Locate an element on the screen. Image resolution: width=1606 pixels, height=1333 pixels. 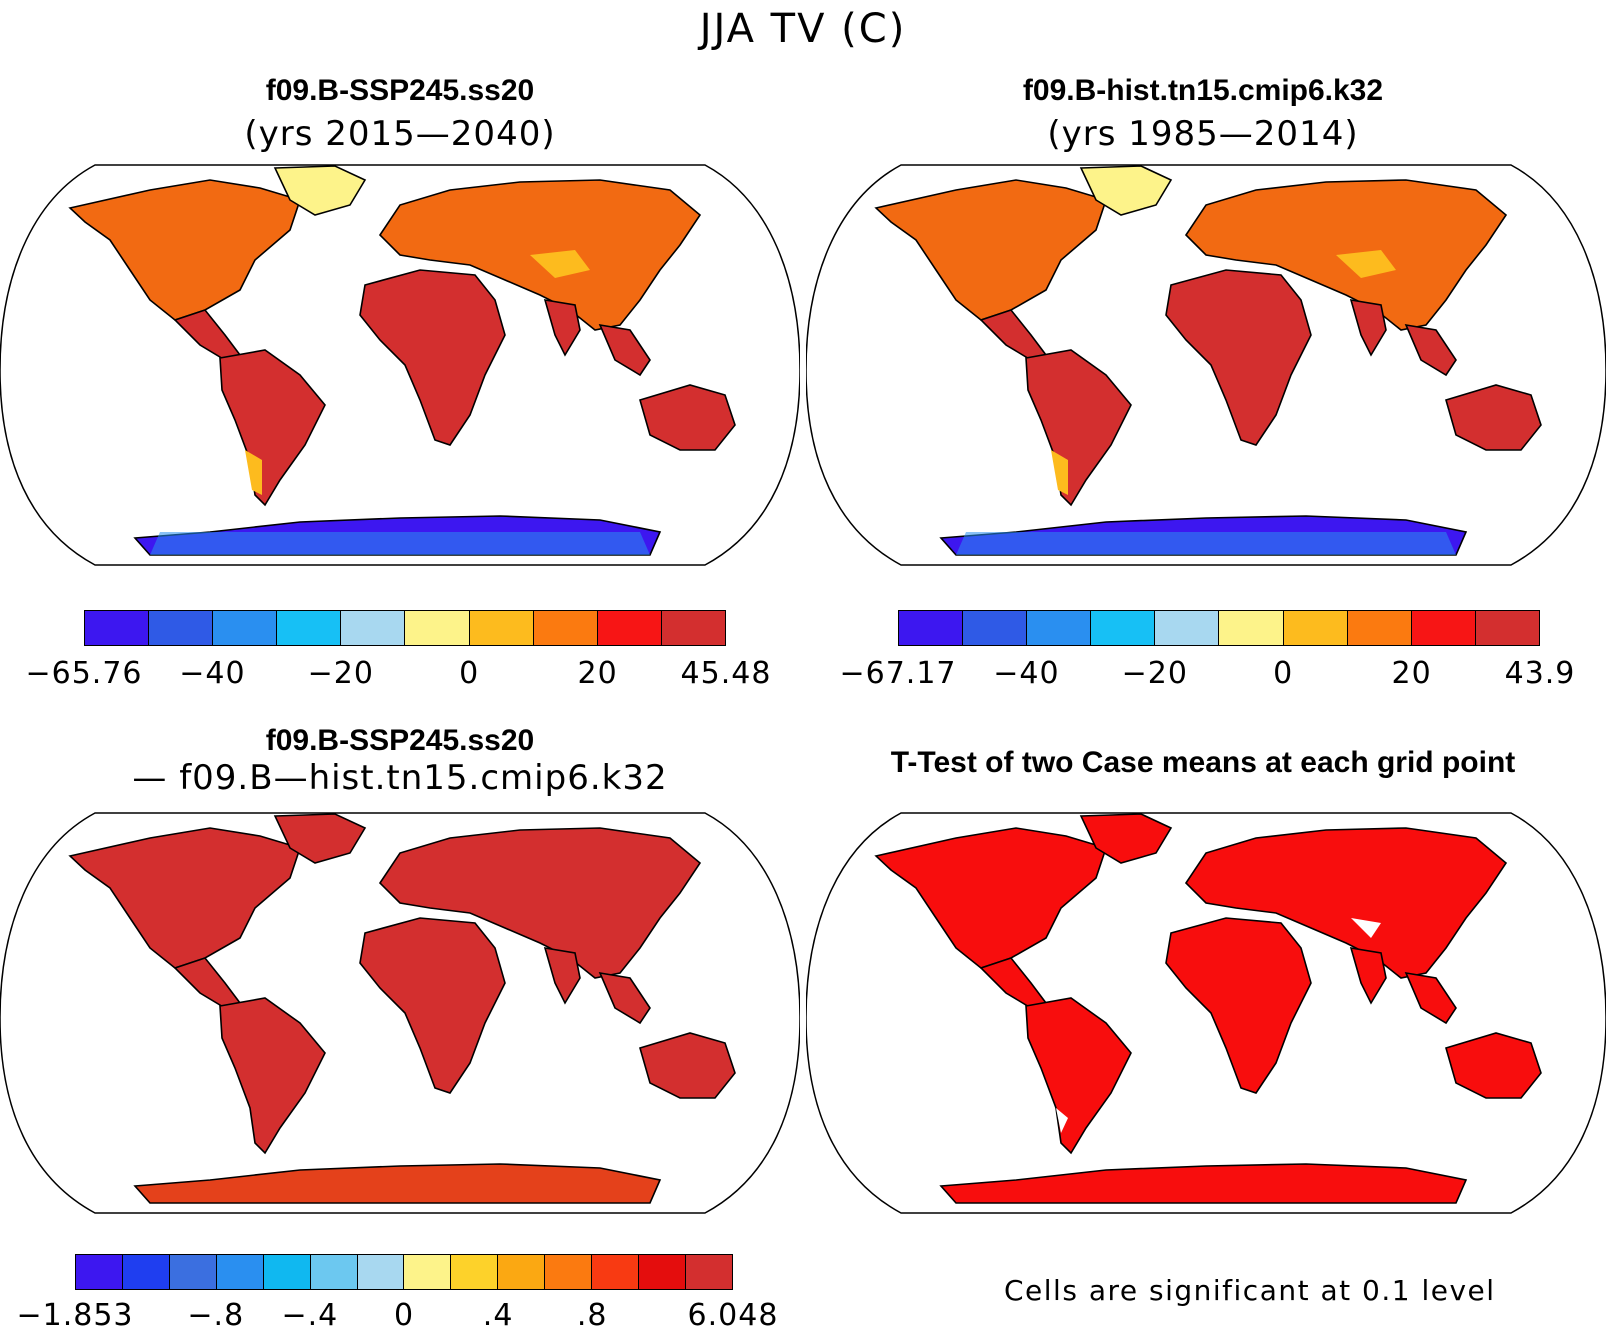
colorbar-tick-label: −67.17 is located at coordinates (898, 673).